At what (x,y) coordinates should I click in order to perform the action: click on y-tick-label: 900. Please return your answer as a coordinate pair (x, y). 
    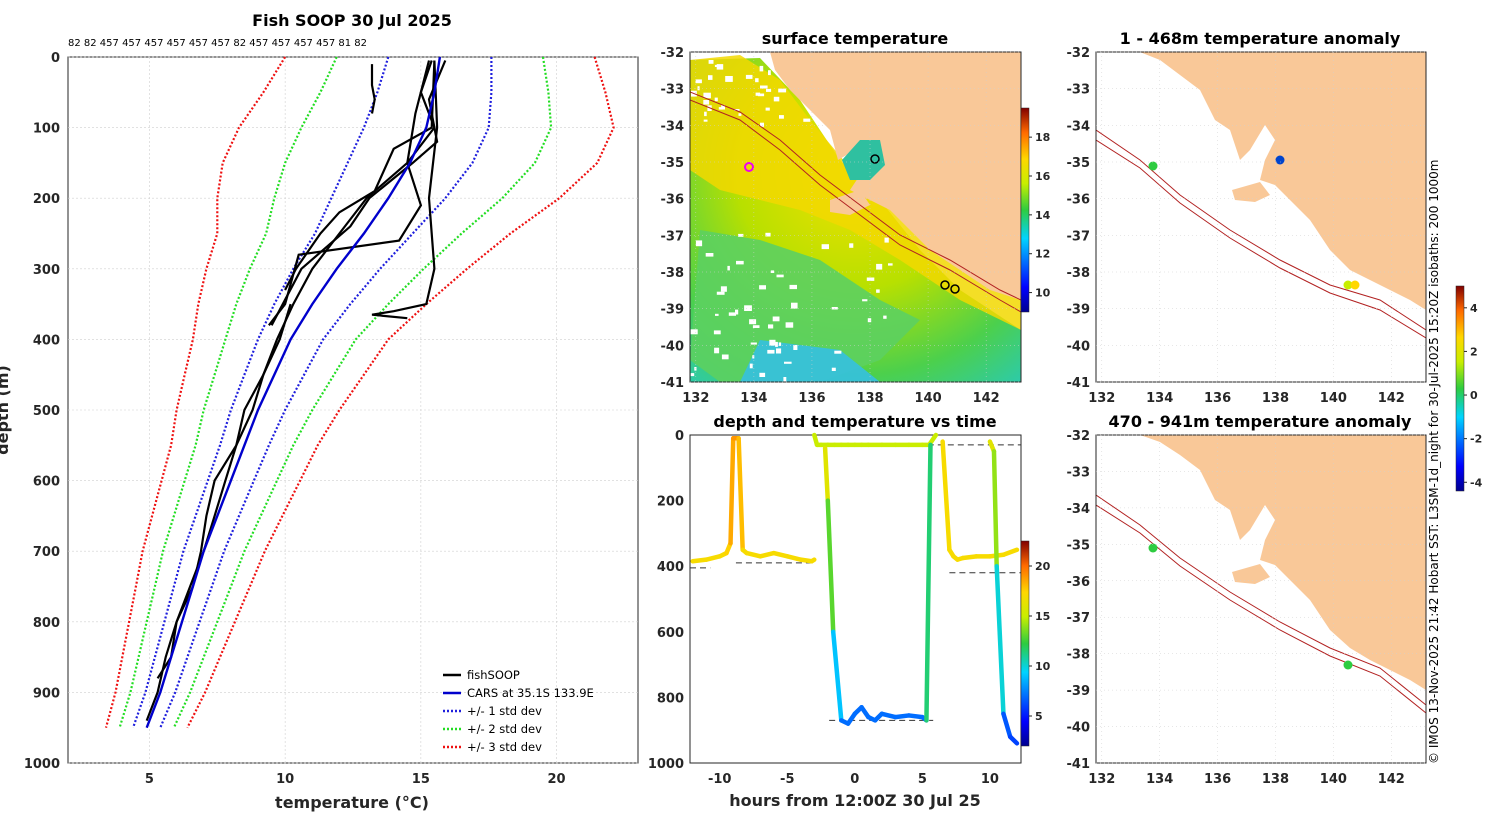
    Looking at the image, I should click on (46, 693).